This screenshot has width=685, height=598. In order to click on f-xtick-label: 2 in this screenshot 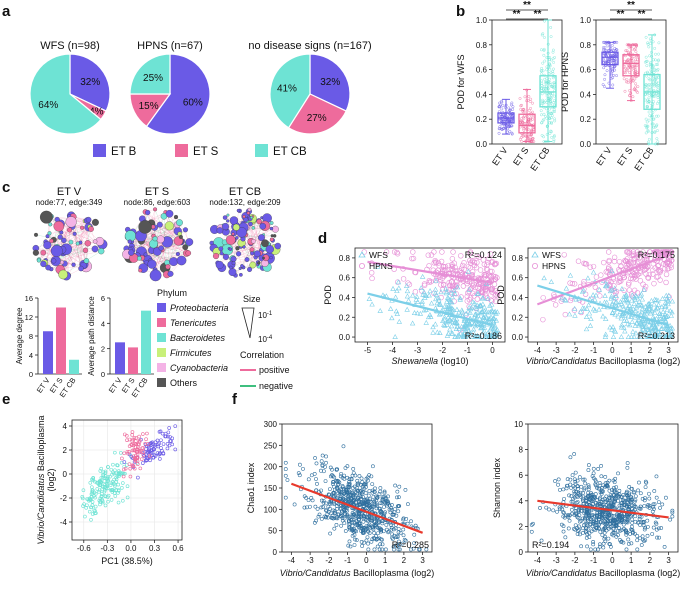, I will do `click(404, 560)`.